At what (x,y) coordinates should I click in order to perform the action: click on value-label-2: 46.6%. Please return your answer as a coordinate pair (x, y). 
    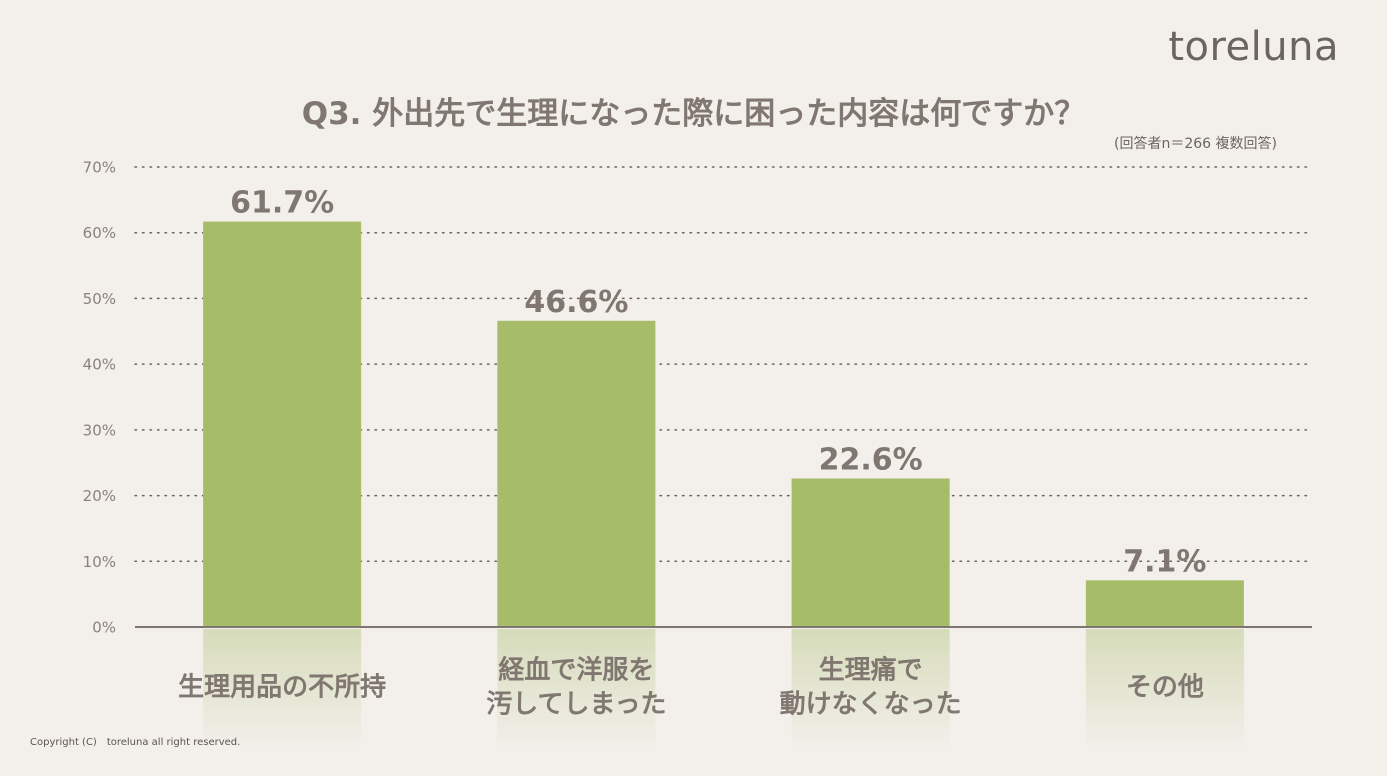
    Looking at the image, I should click on (576, 302).